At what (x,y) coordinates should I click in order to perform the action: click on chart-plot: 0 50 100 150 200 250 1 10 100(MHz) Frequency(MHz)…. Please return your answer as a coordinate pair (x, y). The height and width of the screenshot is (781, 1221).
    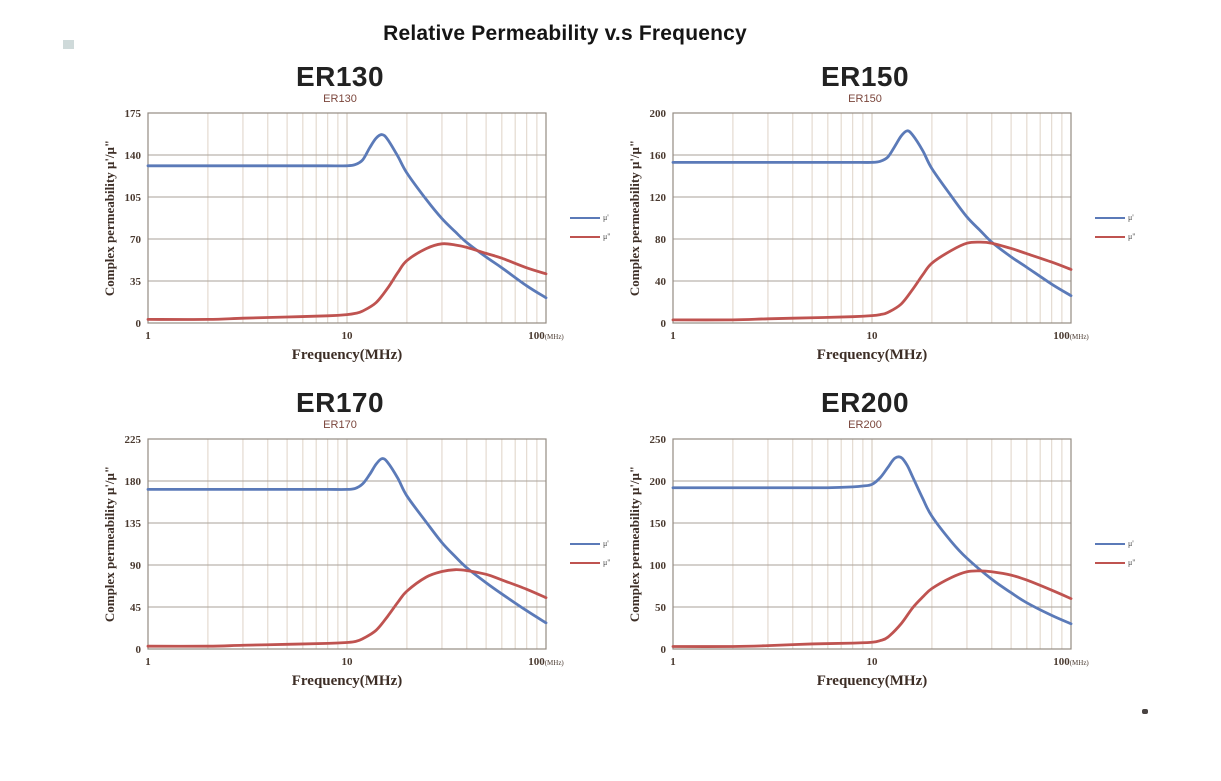
    Looking at the image, I should click on (865, 563).